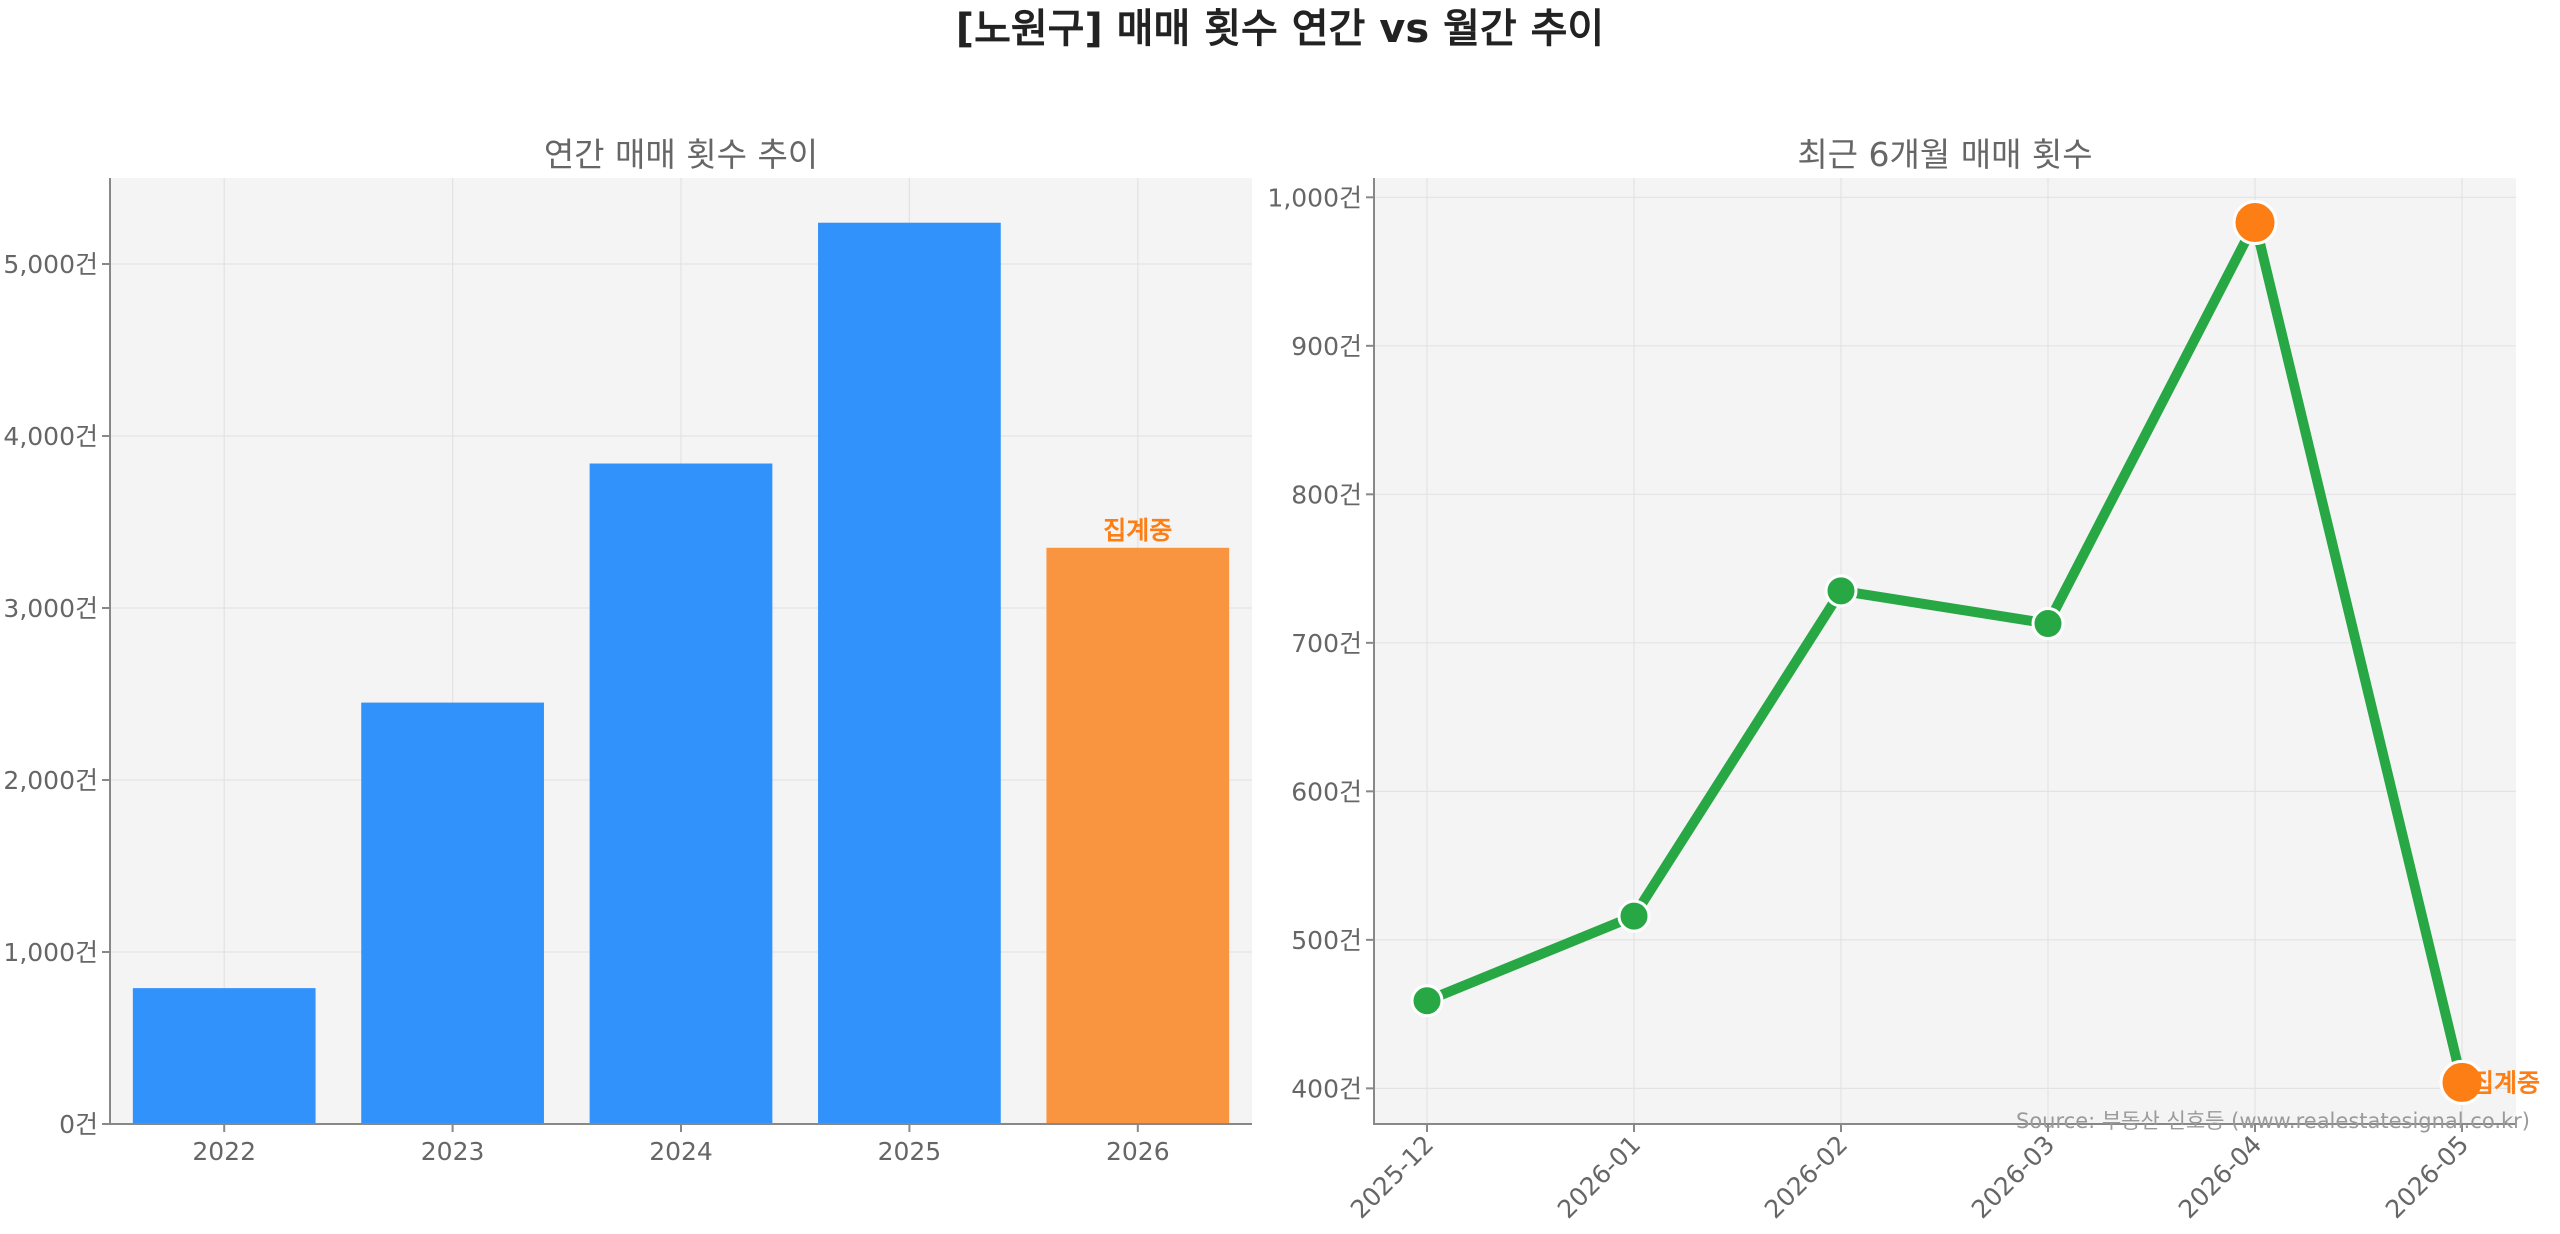 The image size is (2560, 1234). Describe the element at coordinates (1326, 494) in the screenshot. I see `line-y-tick-label: 800건` at that location.